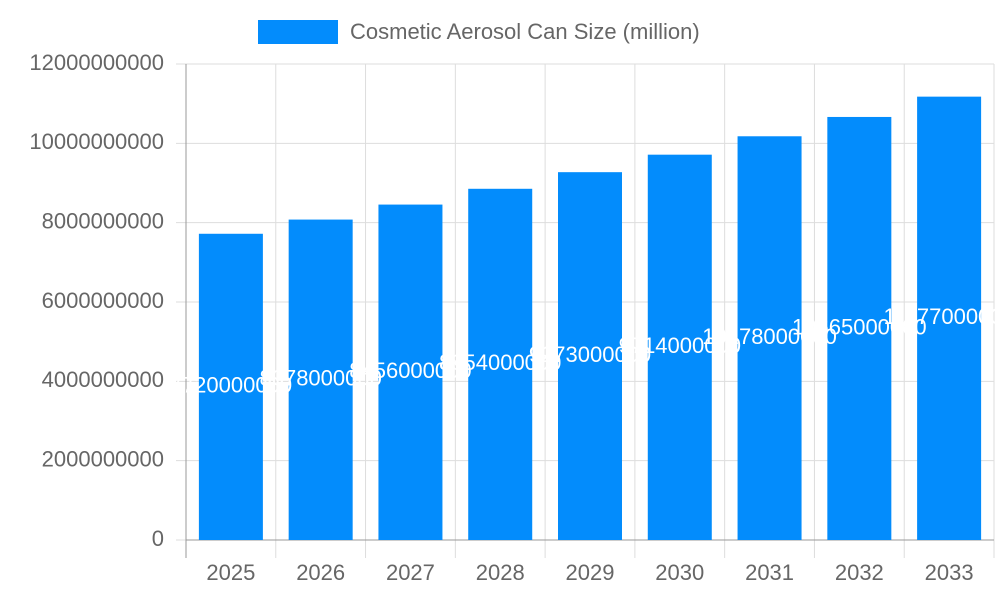 The image size is (1000, 600). What do you see at coordinates (410, 572) in the screenshot?
I see `x-tick-label: 2027` at bounding box center [410, 572].